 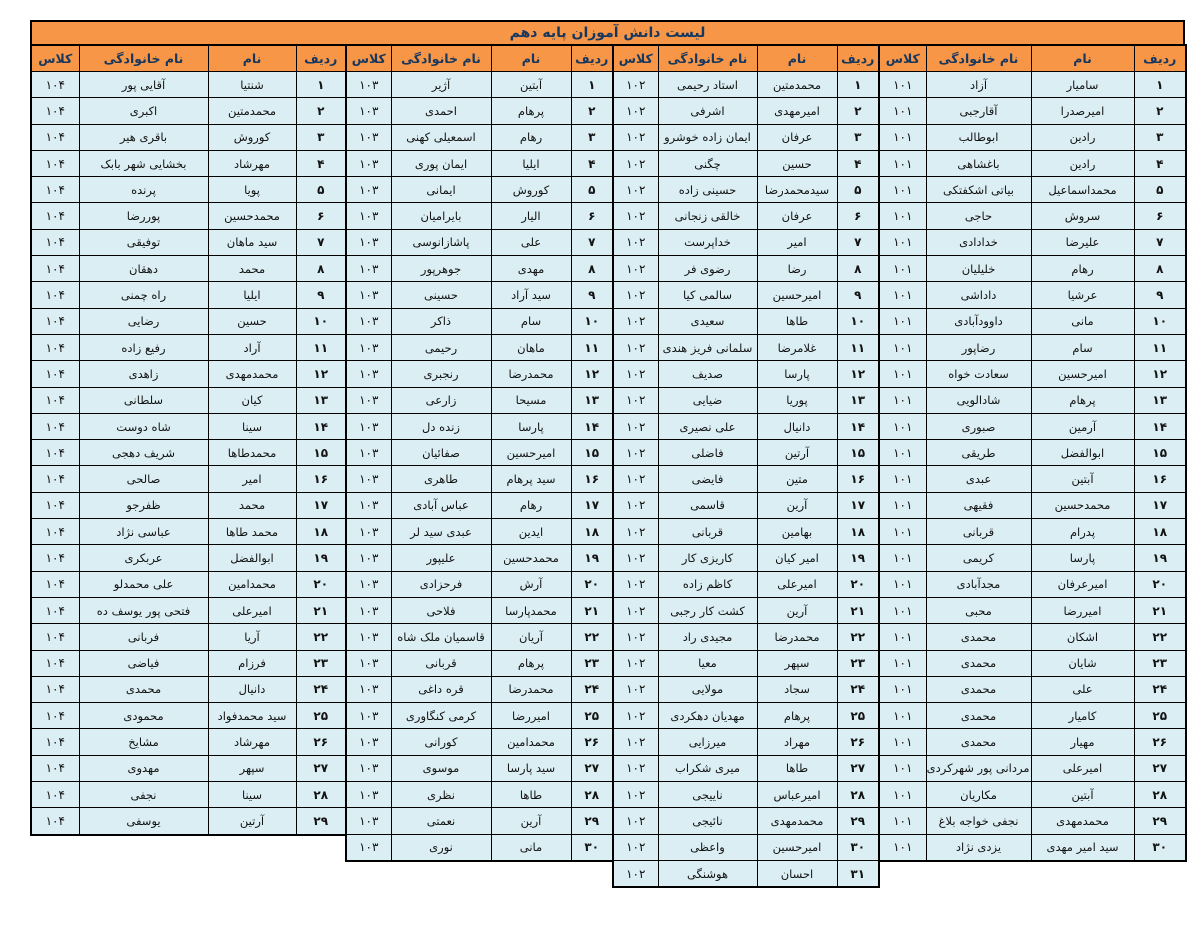 I want to click on student-row: ۲۴ سجاد مولایی ۱۰۲, so click(x=746, y=689).